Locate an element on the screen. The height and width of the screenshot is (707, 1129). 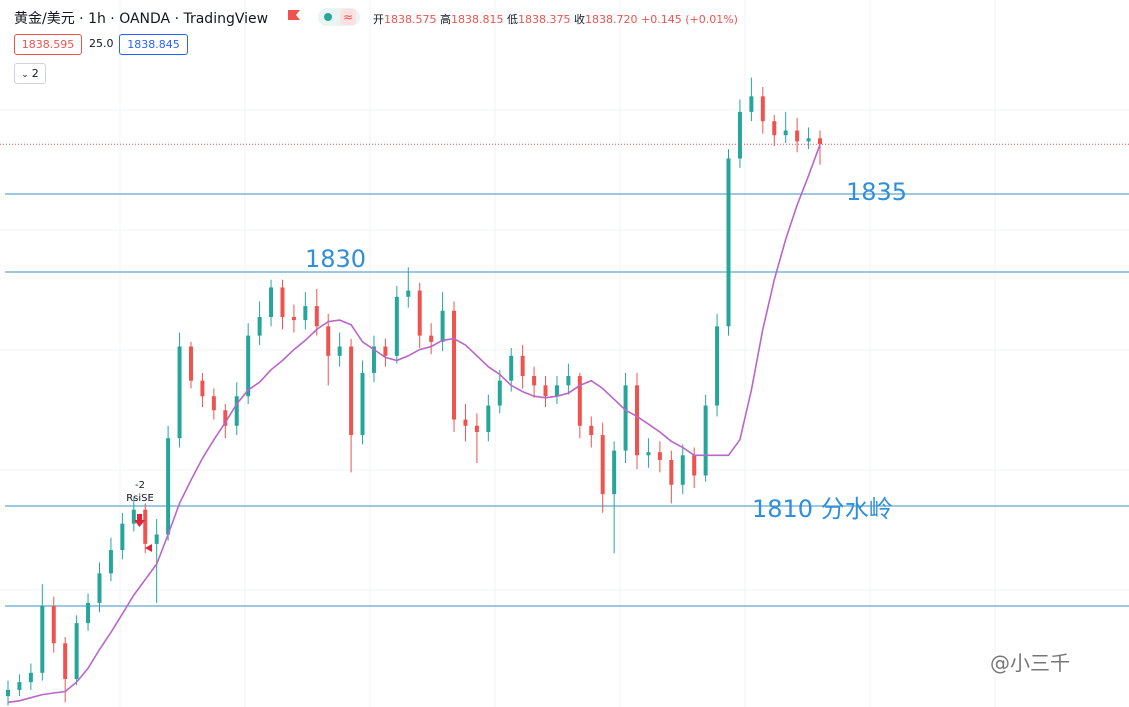
signal-count: -2 is located at coordinates (140, 485).